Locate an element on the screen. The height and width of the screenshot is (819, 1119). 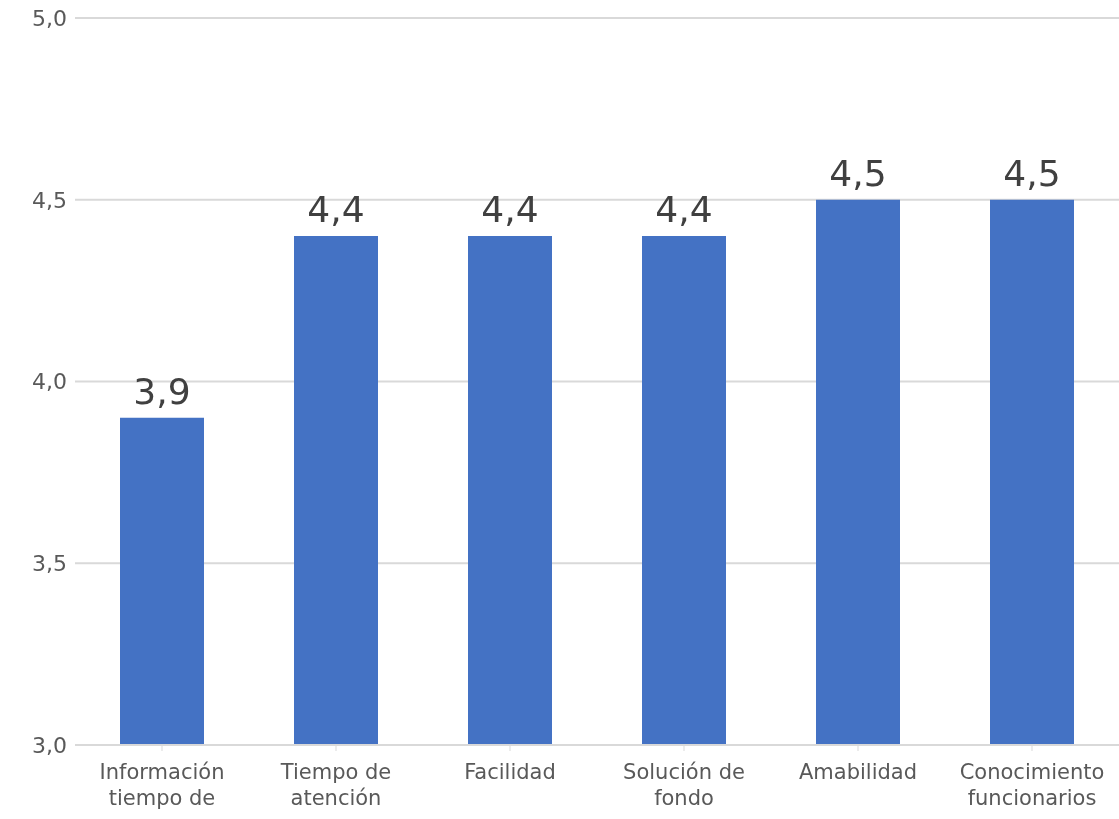
x-tick-label: Amabilidad is located at coordinates (858, 772).